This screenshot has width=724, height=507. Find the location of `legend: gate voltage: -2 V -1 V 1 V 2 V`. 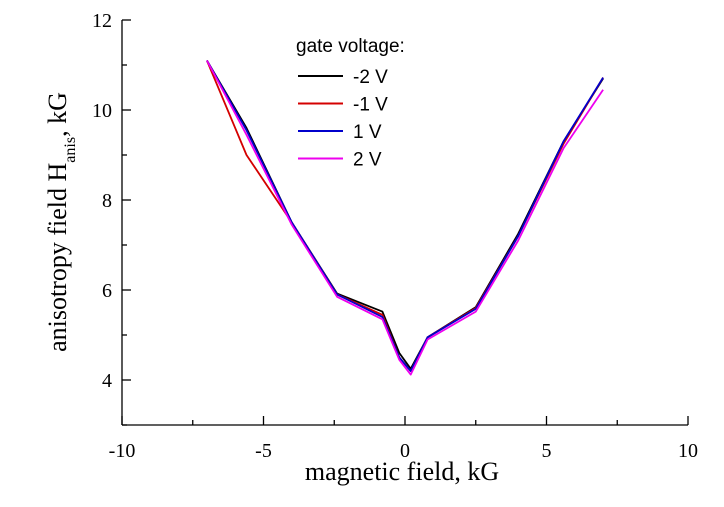

legend: gate voltage: -2 V -1 V 1 V 2 V is located at coordinates (350, 103).